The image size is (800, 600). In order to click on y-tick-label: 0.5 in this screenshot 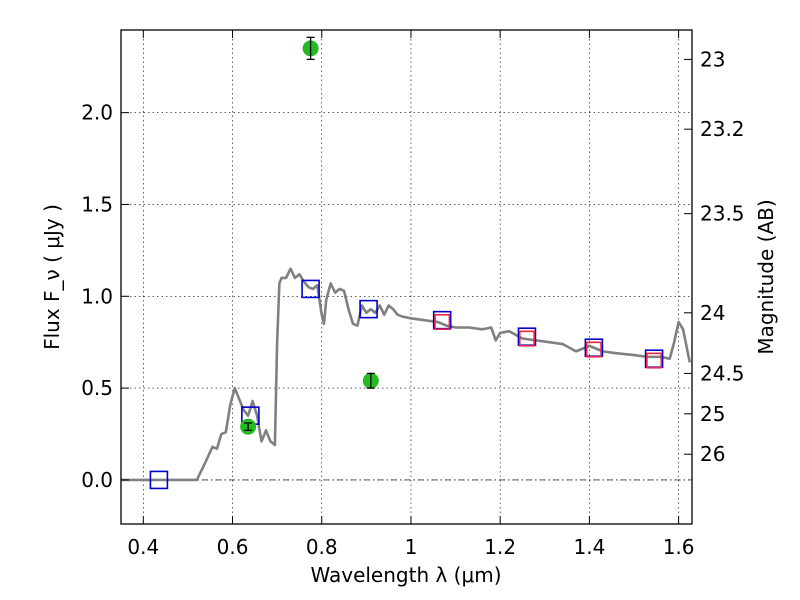, I will do `click(97, 388)`.